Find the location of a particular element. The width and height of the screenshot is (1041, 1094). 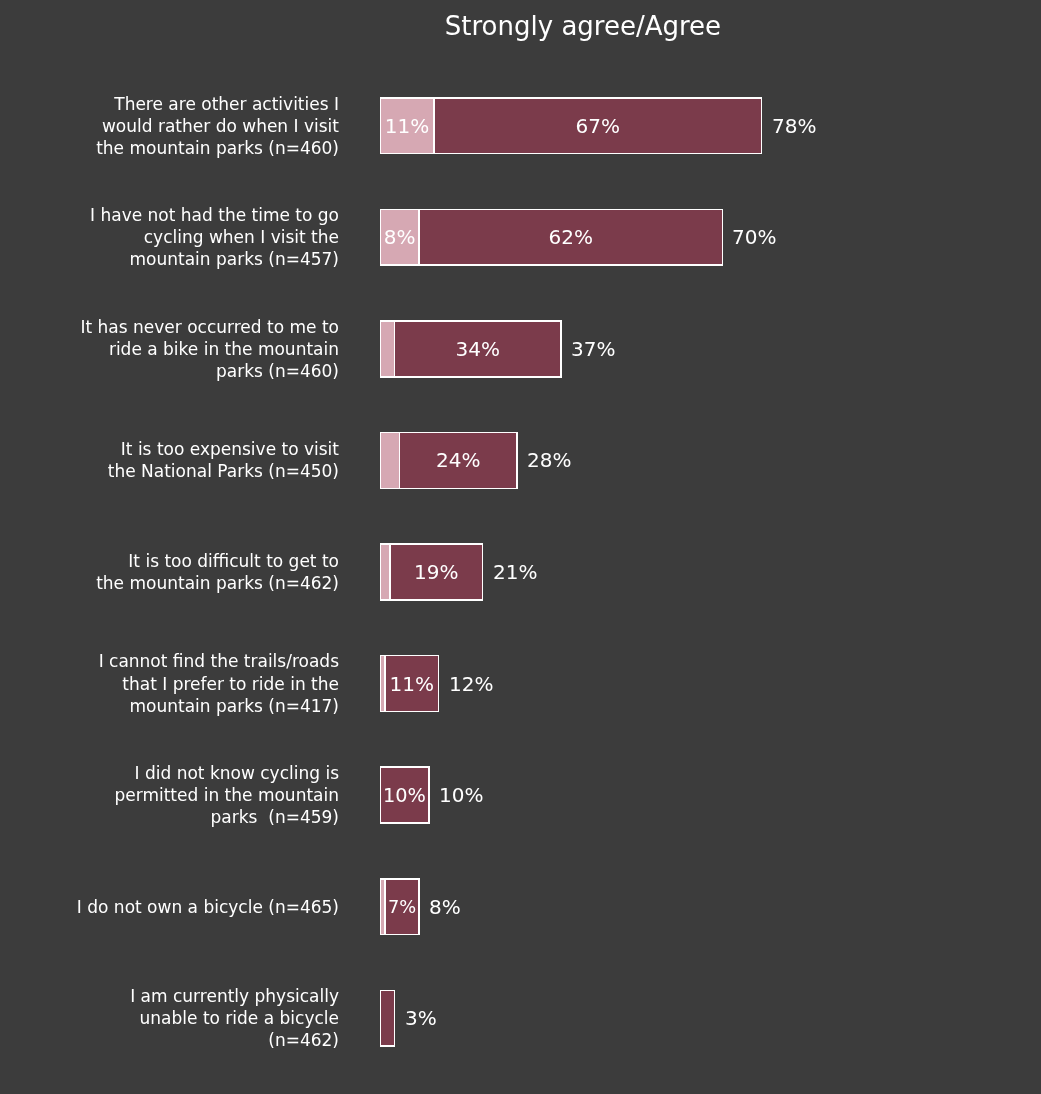

data-label: 7% is located at coordinates (402, 906).